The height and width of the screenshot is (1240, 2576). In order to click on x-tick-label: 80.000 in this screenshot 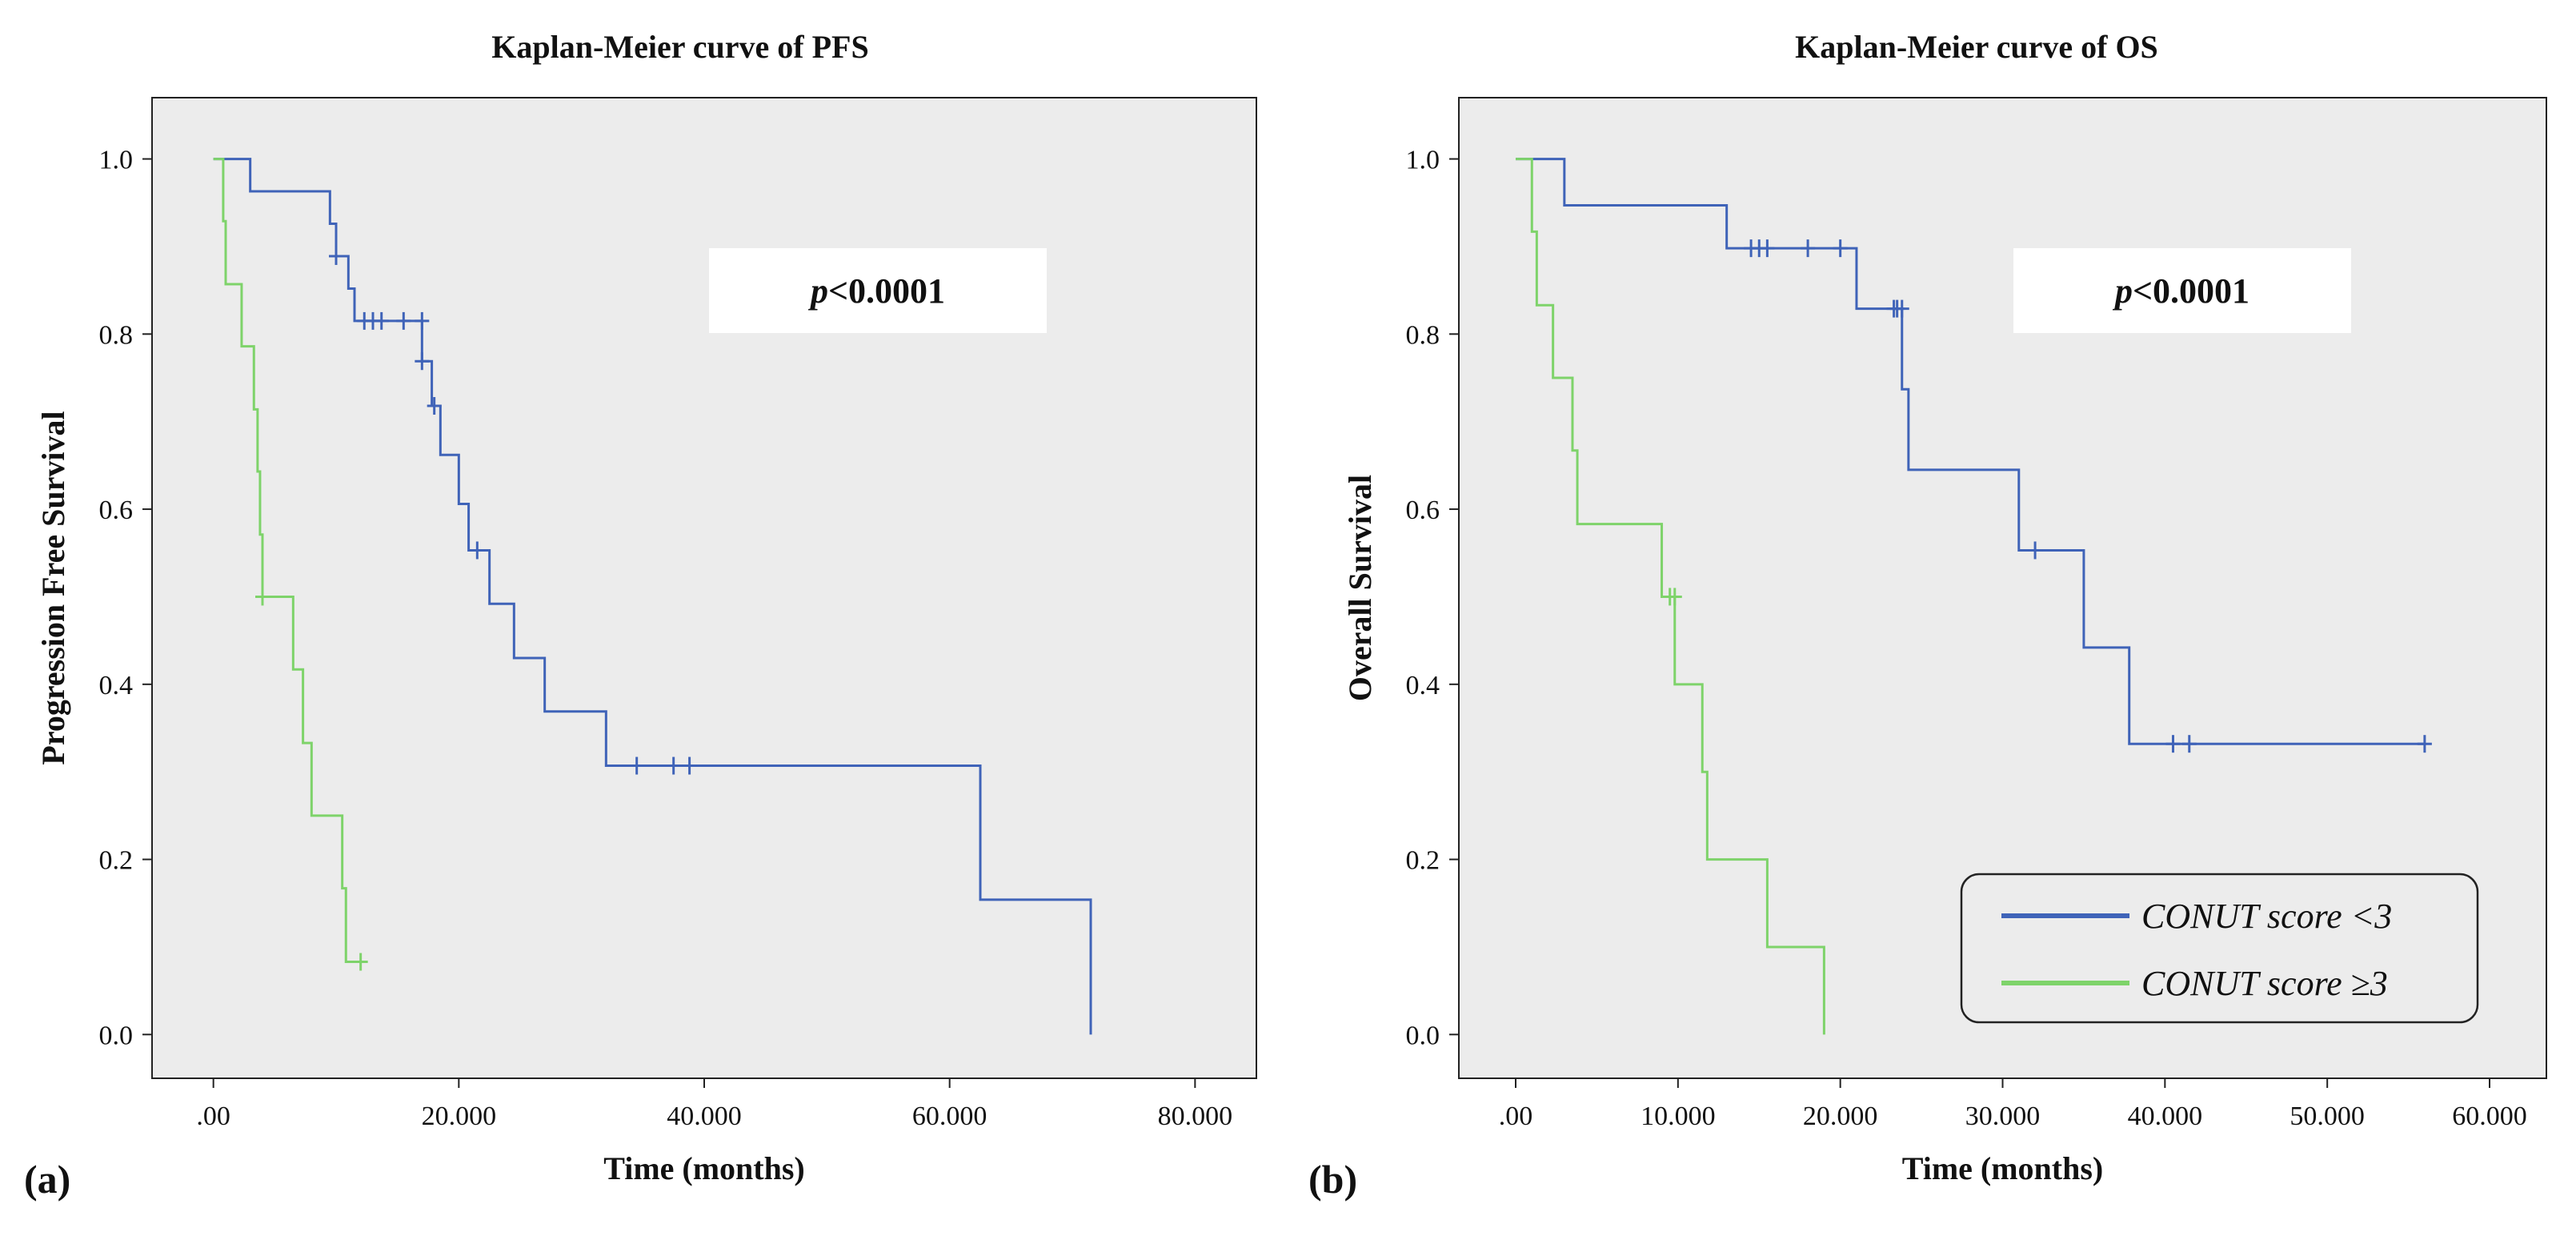, I will do `click(1195, 1116)`.